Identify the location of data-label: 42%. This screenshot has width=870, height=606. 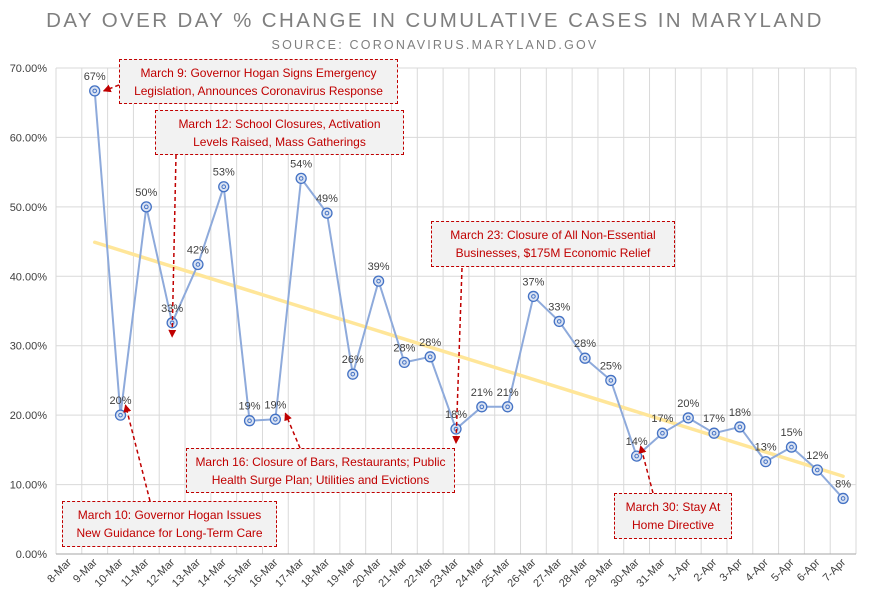
(198, 250).